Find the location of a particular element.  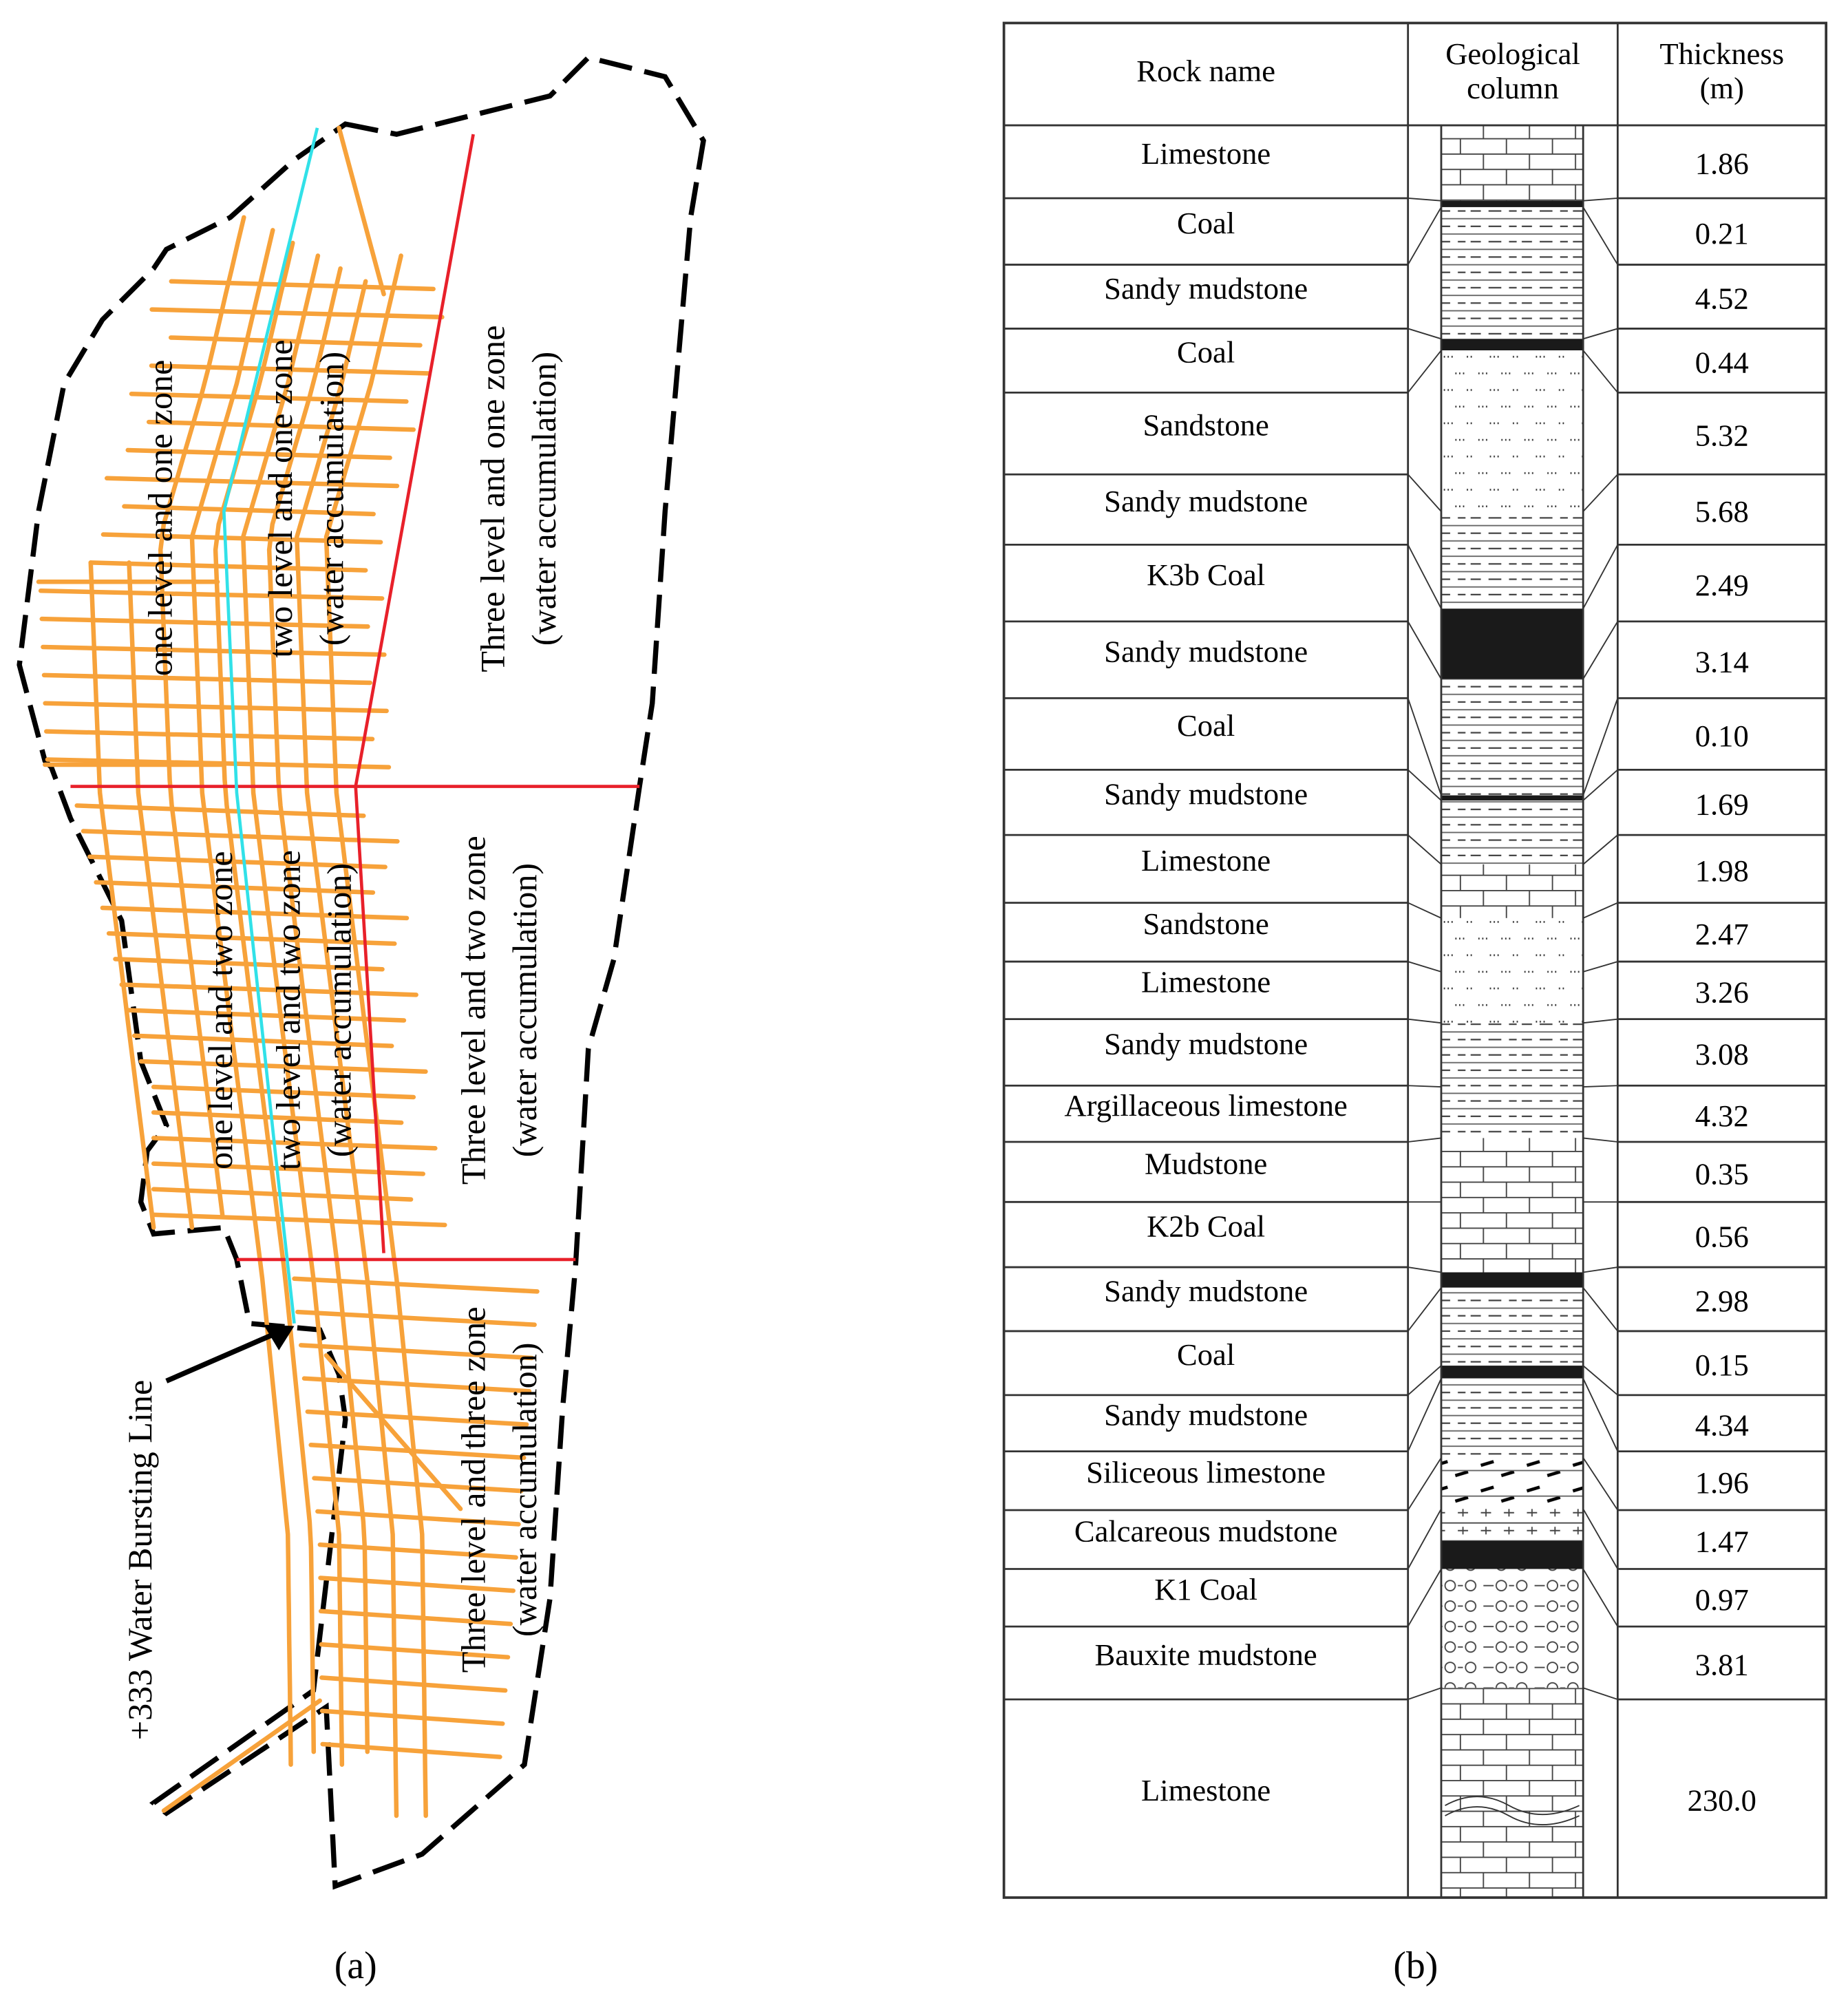

thickness: 4.52 is located at coordinates (1722, 299).